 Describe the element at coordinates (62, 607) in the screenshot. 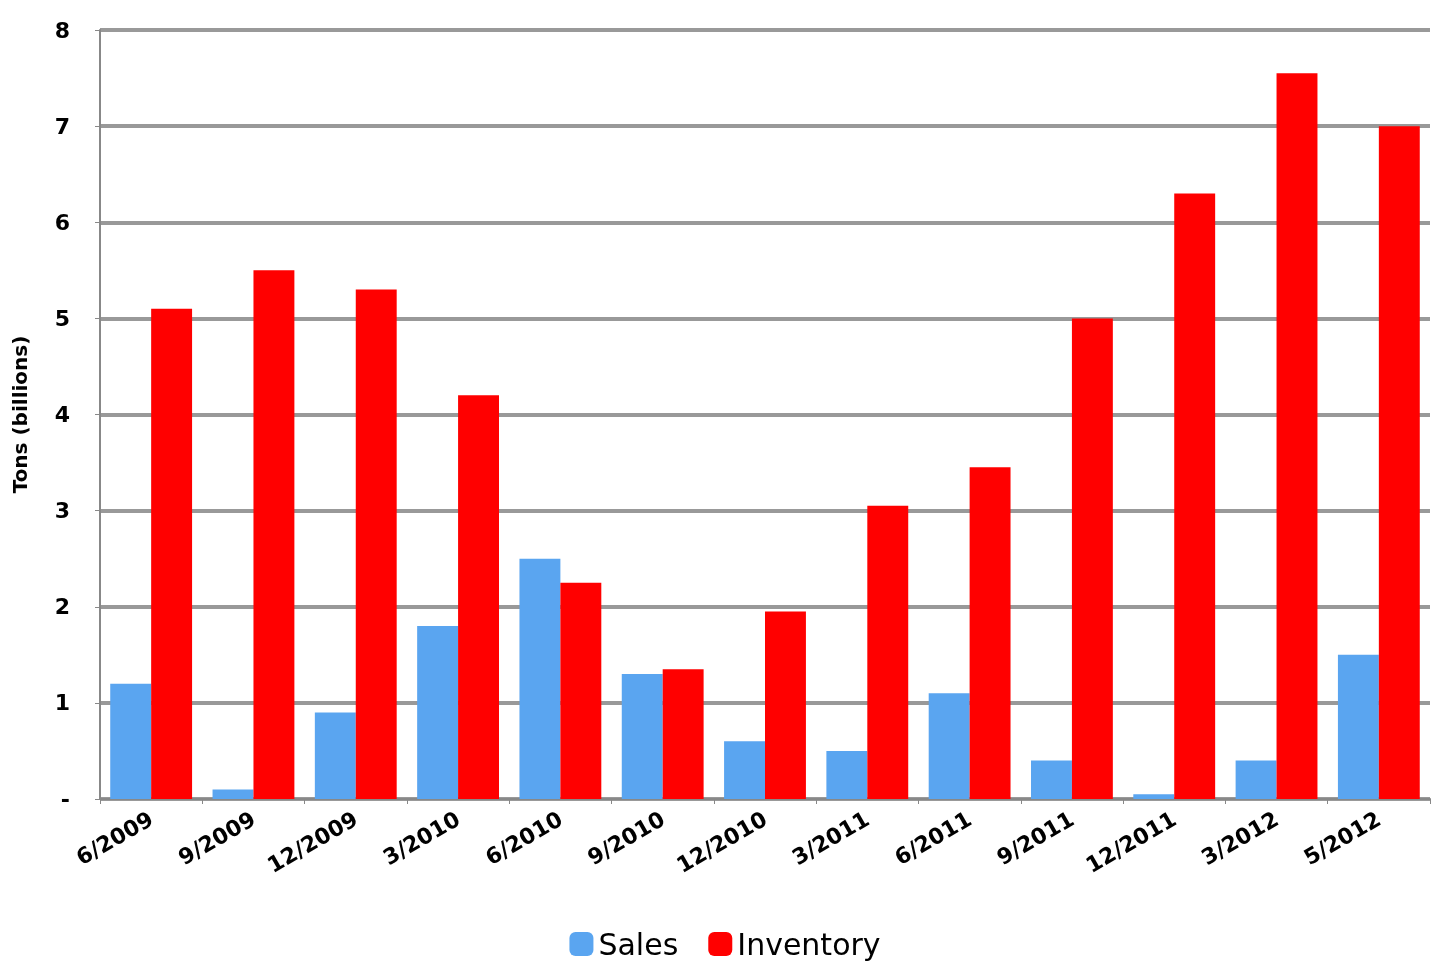

I see `y-tick-label: 2` at that location.